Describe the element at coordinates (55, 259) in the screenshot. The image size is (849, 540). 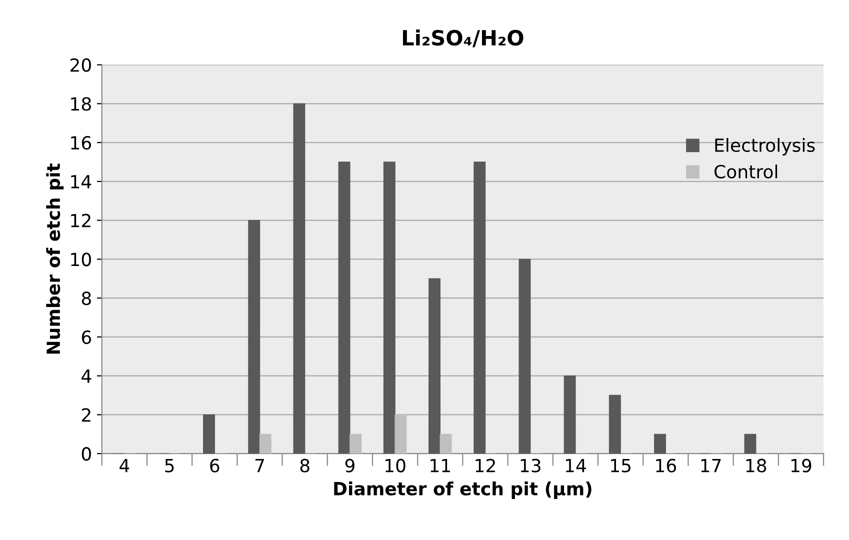
I see `y-axis-title: Number of etch pit` at that location.